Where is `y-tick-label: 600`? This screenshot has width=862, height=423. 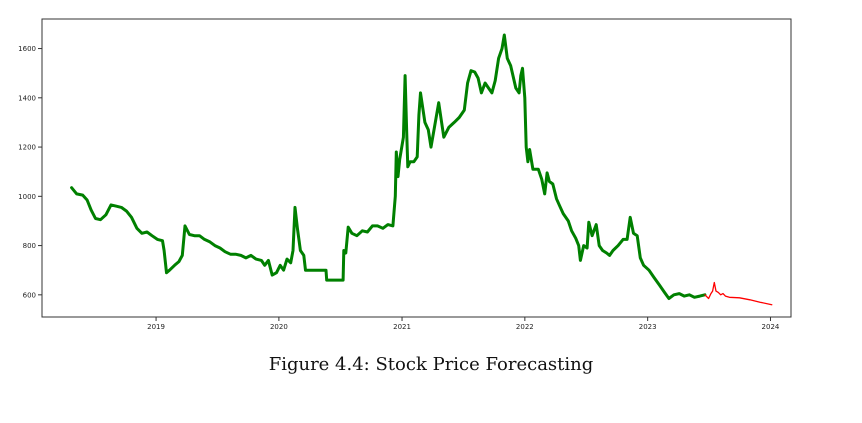 y-tick-label: 600 is located at coordinates (29, 295).